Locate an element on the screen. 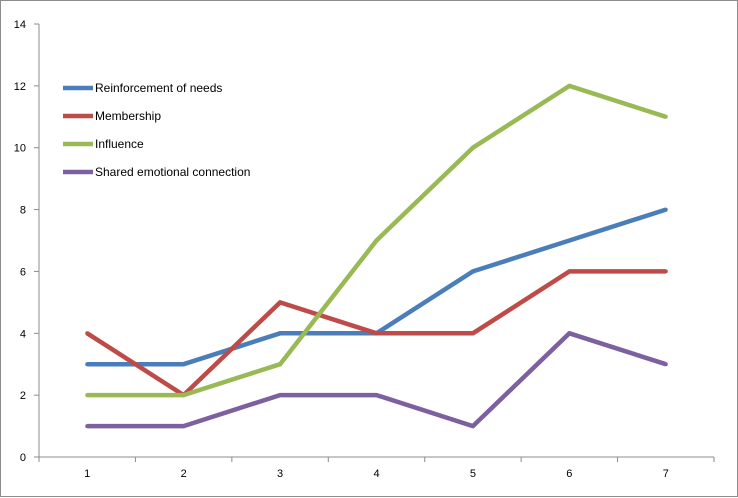  y-tick-label: 4 is located at coordinates (23, 334).